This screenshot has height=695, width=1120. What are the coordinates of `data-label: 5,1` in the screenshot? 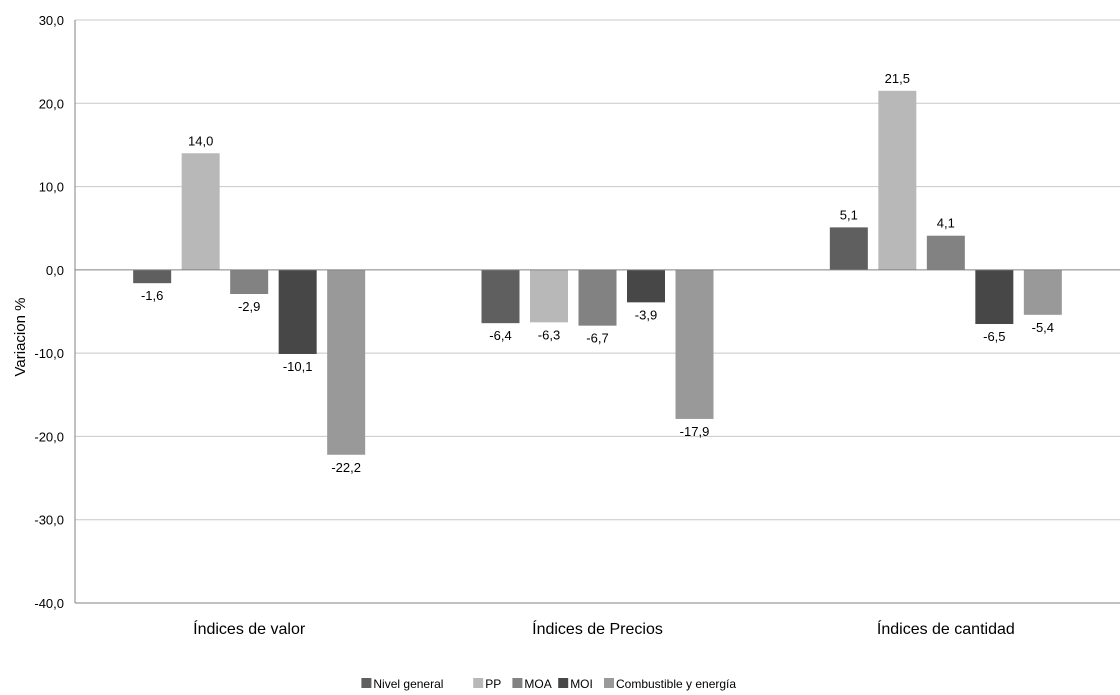 It's located at (849, 214).